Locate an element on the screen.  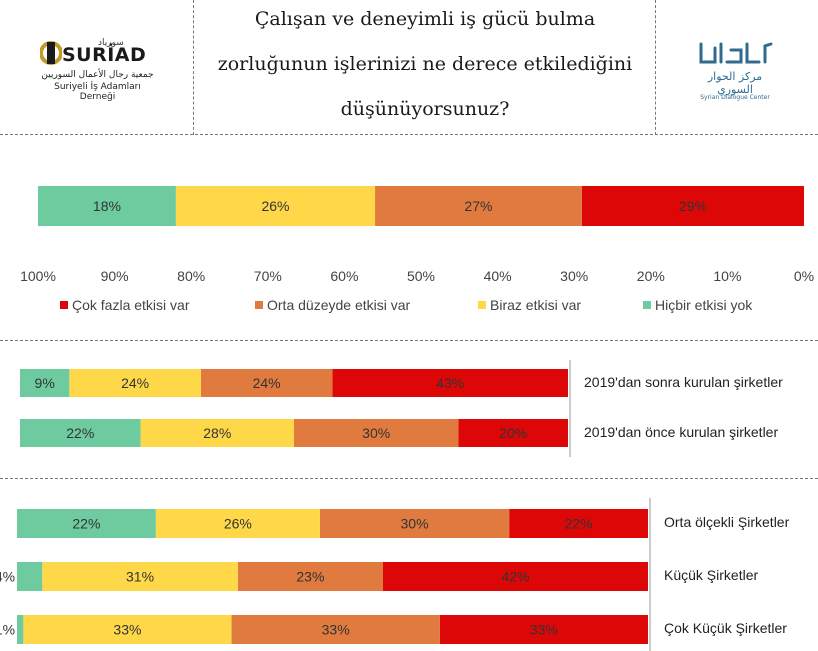
category-label-2019-dan-sonra-kurulan-irketler: 2019'dan sonra kurulan şirketler is located at coordinates (683, 382).